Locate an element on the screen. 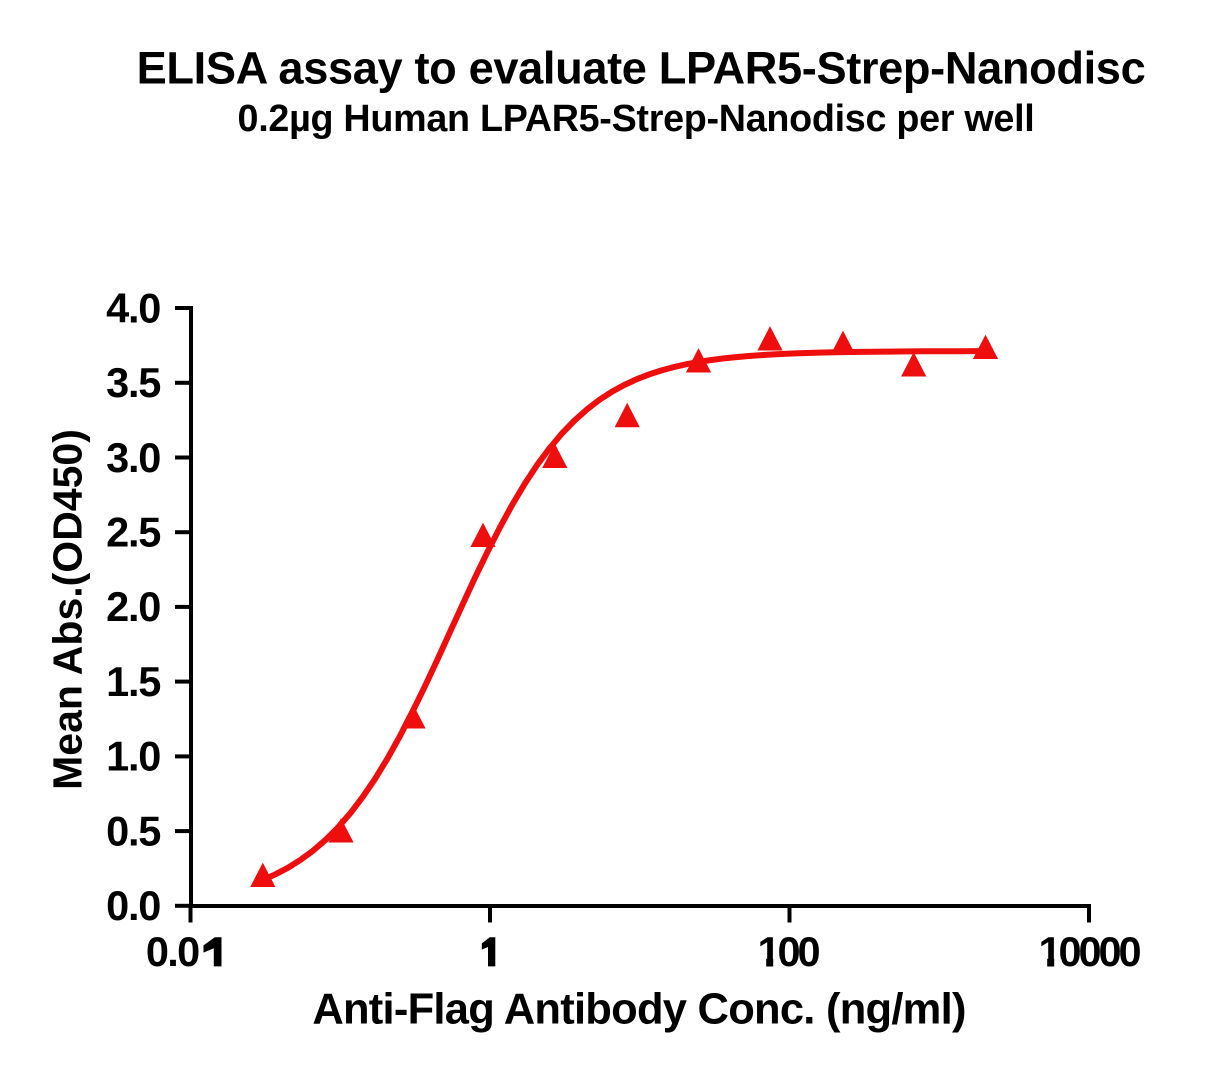  svg-text: 4.0 is located at coordinates (133, 307).